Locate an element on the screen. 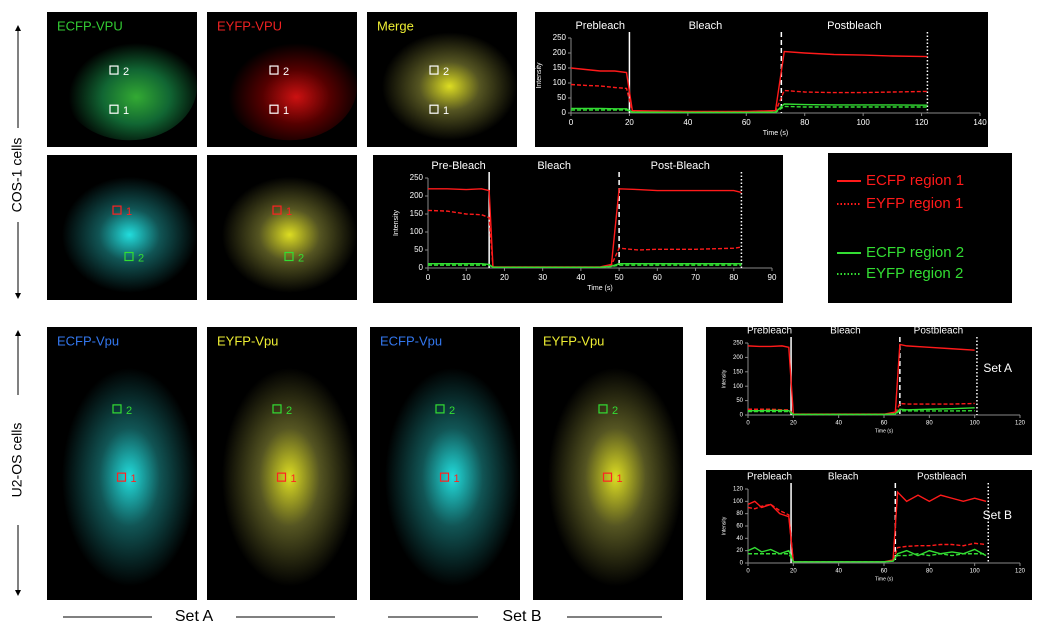 This screenshot has width=1039, height=633. legend-label: ECFP region 2 is located at coordinates (915, 252).